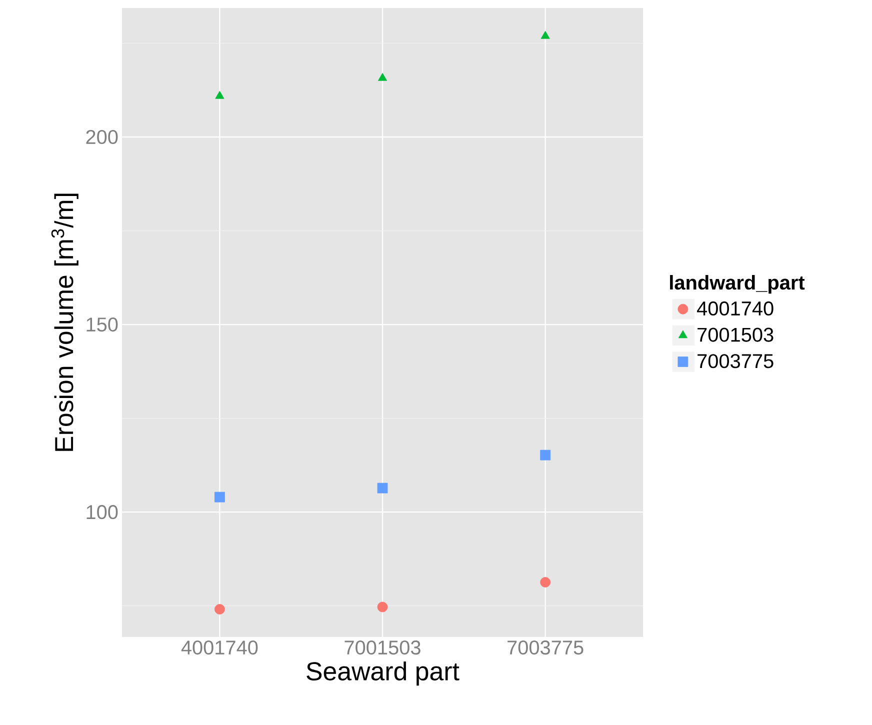 This screenshot has height=725, width=872. Describe the element at coordinates (64, 322) in the screenshot. I see `y-axis-title: Erosion volume [m$^{3}$/m]` at that location.